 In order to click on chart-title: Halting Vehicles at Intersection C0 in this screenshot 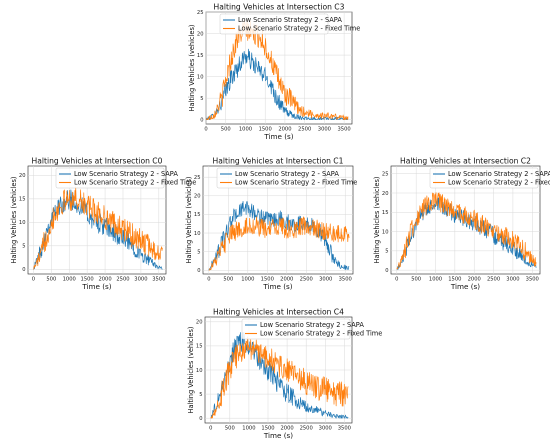, I will do `click(97, 161)`.